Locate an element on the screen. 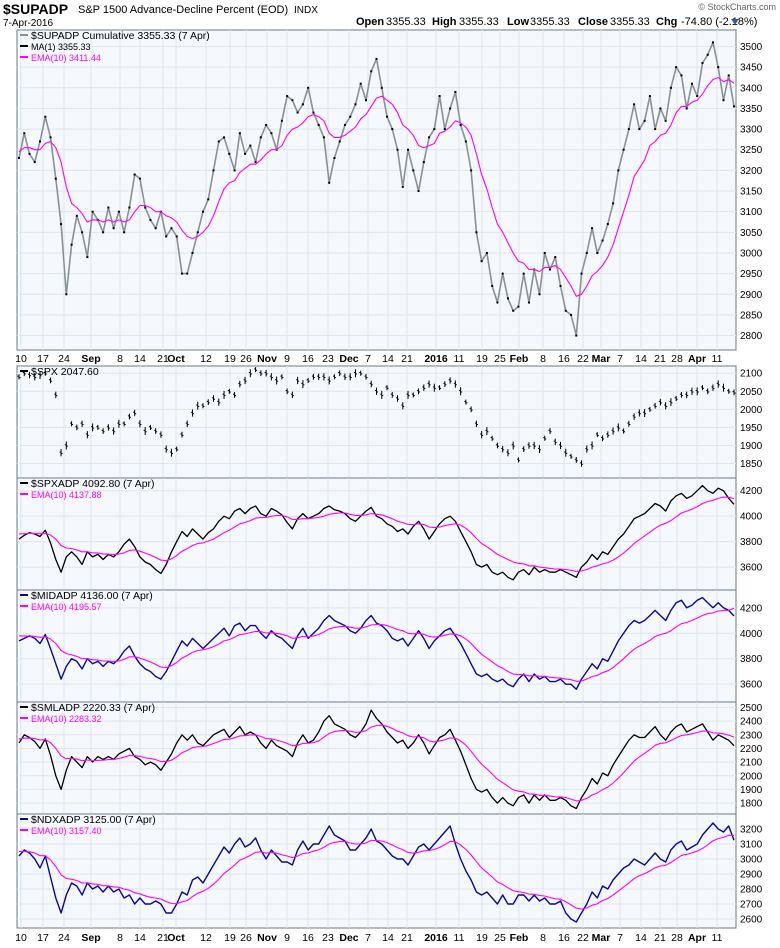  y-tick-label: 1950 is located at coordinates (751, 428).